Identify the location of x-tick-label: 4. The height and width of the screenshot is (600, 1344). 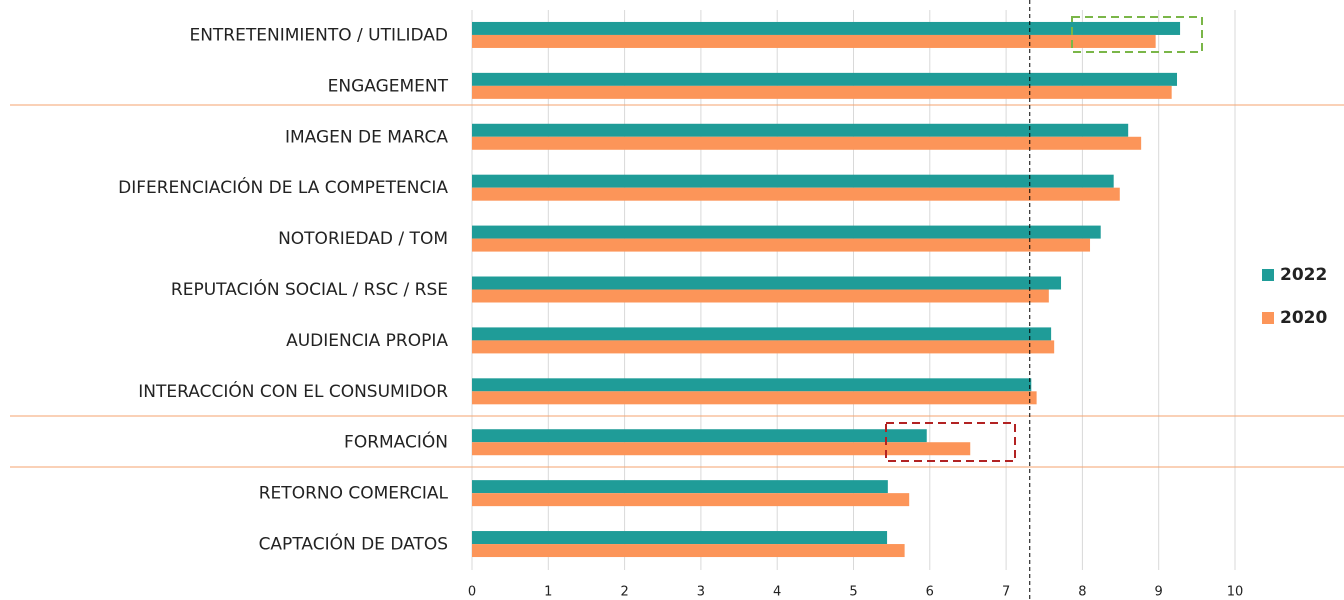
(777, 592).